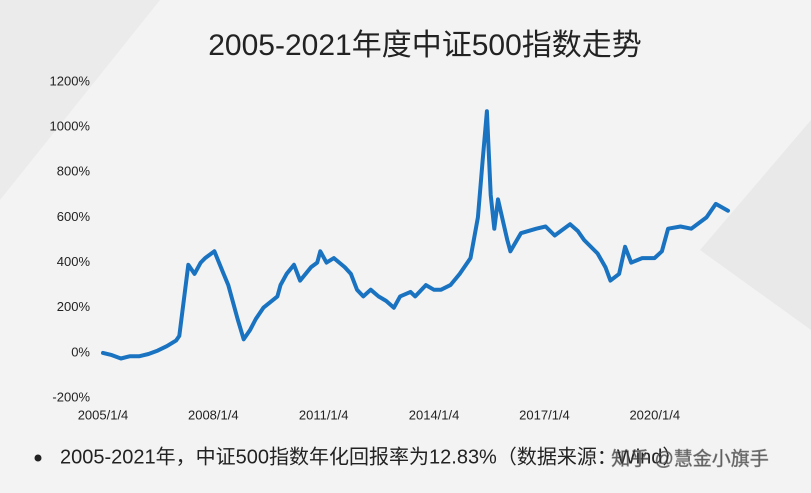 This screenshot has height=493, width=811. What do you see at coordinates (71, 396) in the screenshot?
I see `y-tick-label: -200%` at bounding box center [71, 396].